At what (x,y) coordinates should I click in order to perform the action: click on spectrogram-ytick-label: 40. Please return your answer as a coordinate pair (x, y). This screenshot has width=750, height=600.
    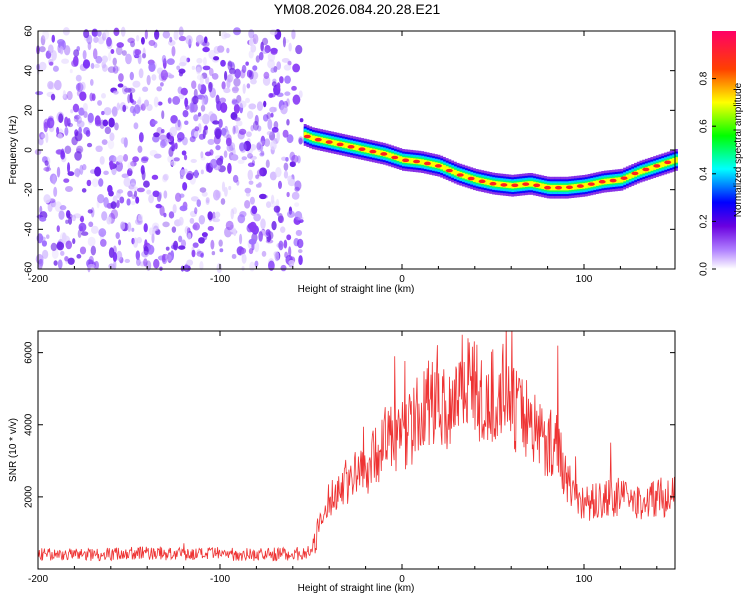
    Looking at the image, I should click on (29, 71).